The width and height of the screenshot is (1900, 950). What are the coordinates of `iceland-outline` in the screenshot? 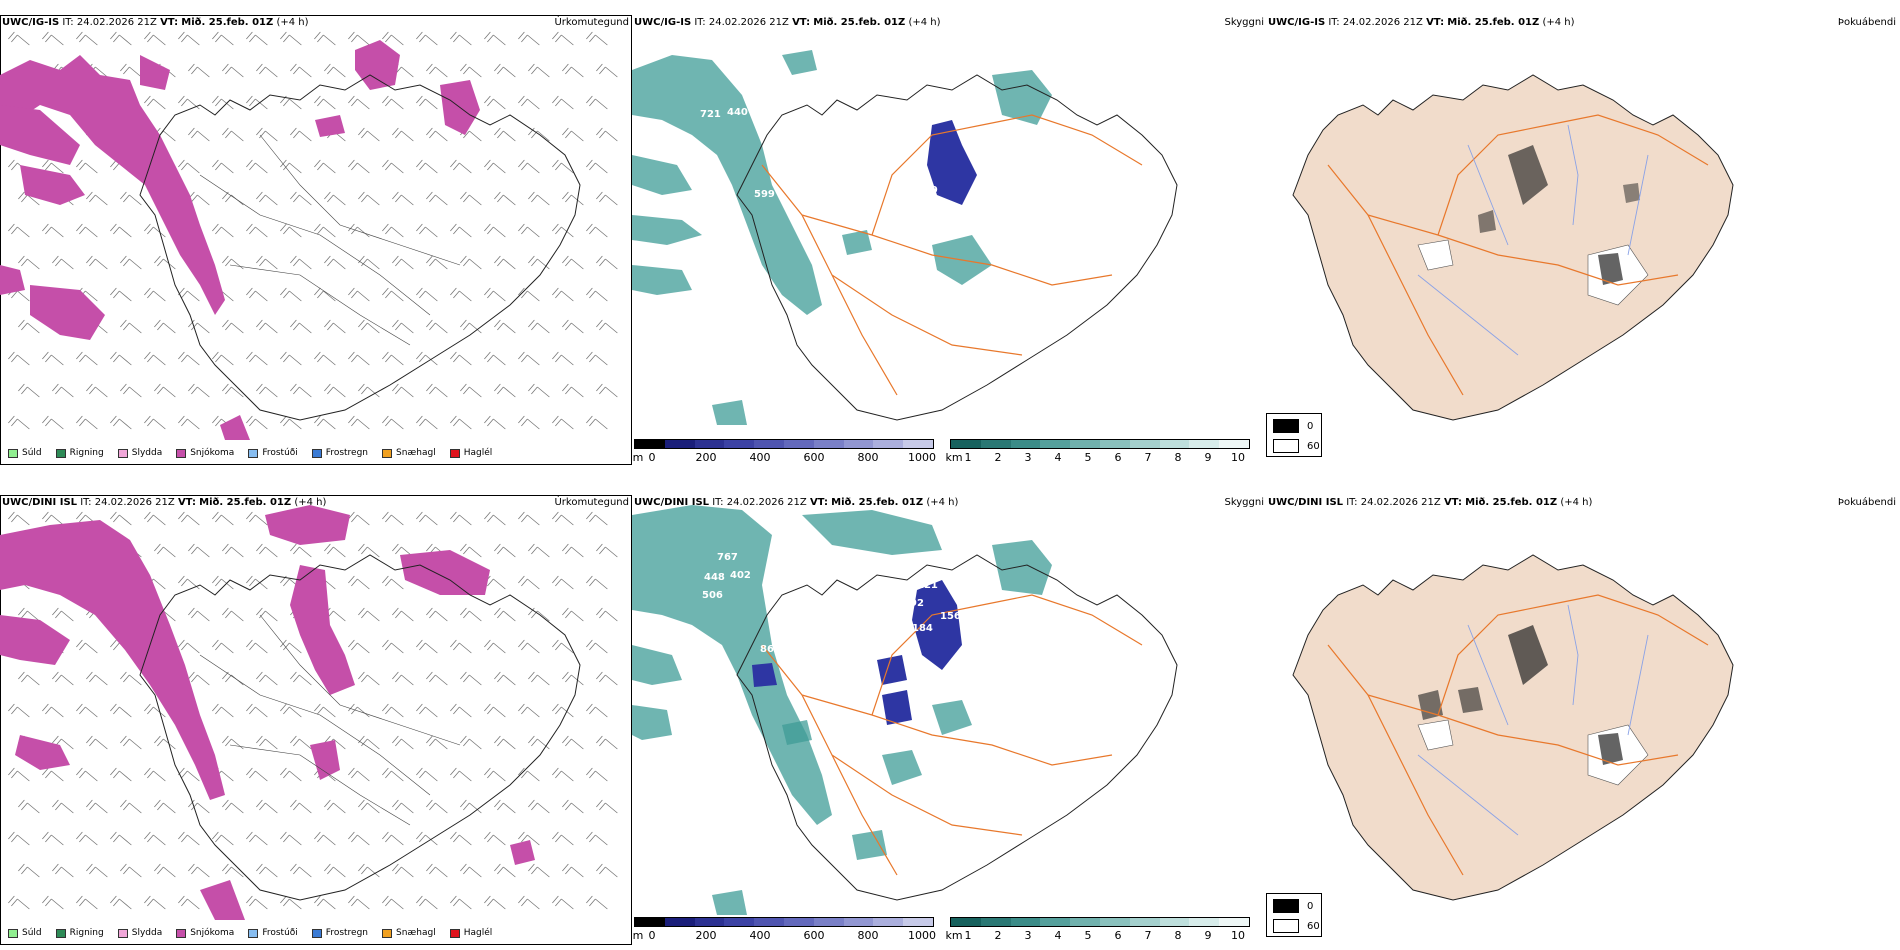 It's located at (957, 247).